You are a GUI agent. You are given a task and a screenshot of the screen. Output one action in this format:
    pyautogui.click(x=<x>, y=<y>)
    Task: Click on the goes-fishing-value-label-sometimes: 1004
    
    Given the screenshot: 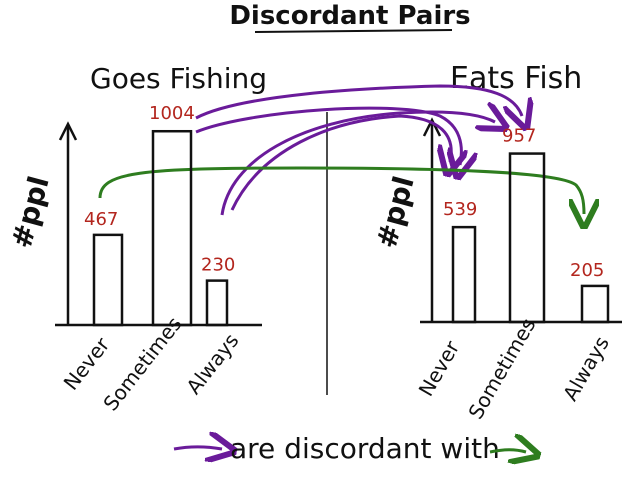 What is the action you would take?
    pyautogui.click(x=172, y=113)
    